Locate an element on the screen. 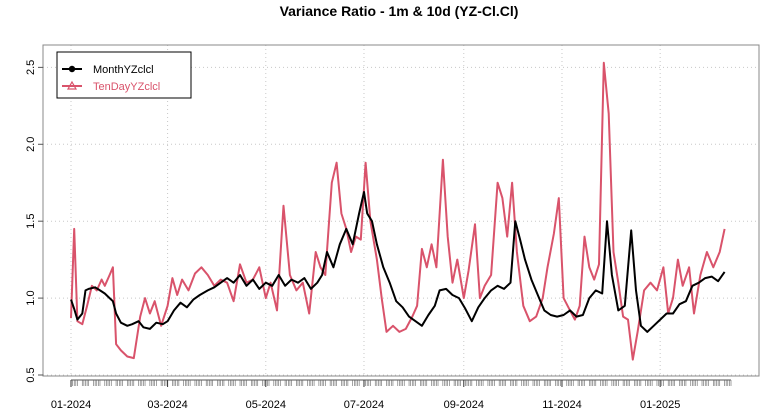 The image size is (763, 414). legend-marker-triangle is located at coordinates (72, 85).